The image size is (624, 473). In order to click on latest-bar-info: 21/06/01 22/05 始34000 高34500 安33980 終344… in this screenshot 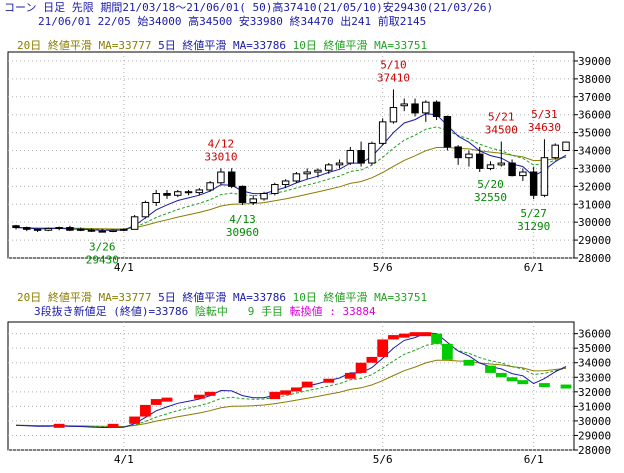, I will do `click(232, 21)`.